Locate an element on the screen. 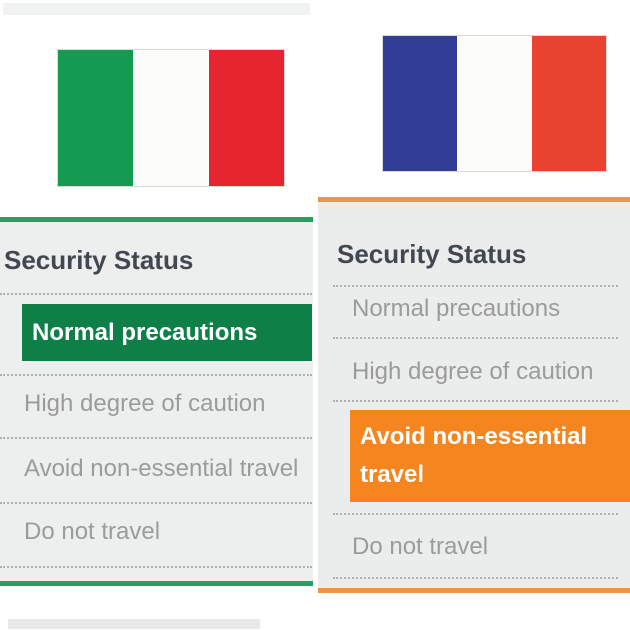 This screenshot has height=630, width=630. previous-widget-edge is located at coordinates (156, 9).